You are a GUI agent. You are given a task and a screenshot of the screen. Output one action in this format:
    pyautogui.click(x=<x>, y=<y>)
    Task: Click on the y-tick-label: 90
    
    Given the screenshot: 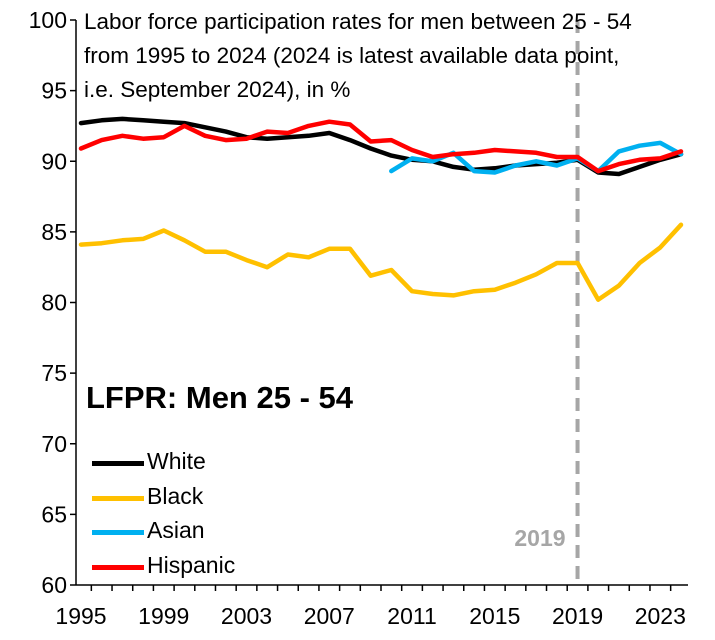 What is the action you would take?
    pyautogui.click(x=54, y=161)
    